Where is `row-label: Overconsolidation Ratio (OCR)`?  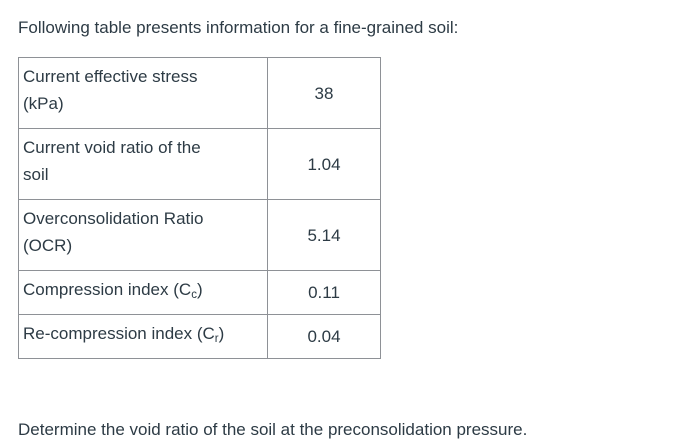
row-label: Overconsolidation Ratio (OCR) is located at coordinates (143, 235).